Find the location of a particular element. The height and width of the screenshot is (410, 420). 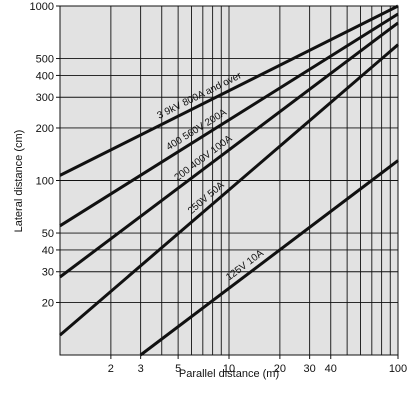

y-tick-label: 40 is located at coordinates (48, 251).